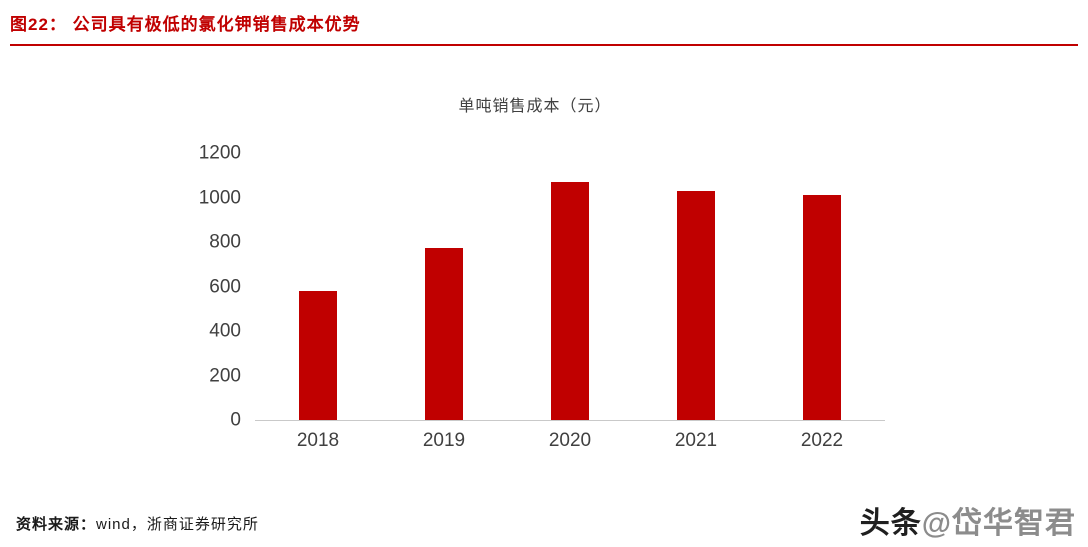 The width and height of the screenshot is (1088, 547). What do you see at coordinates (56, 524) in the screenshot?
I see `source-label: 资料来源：` at bounding box center [56, 524].